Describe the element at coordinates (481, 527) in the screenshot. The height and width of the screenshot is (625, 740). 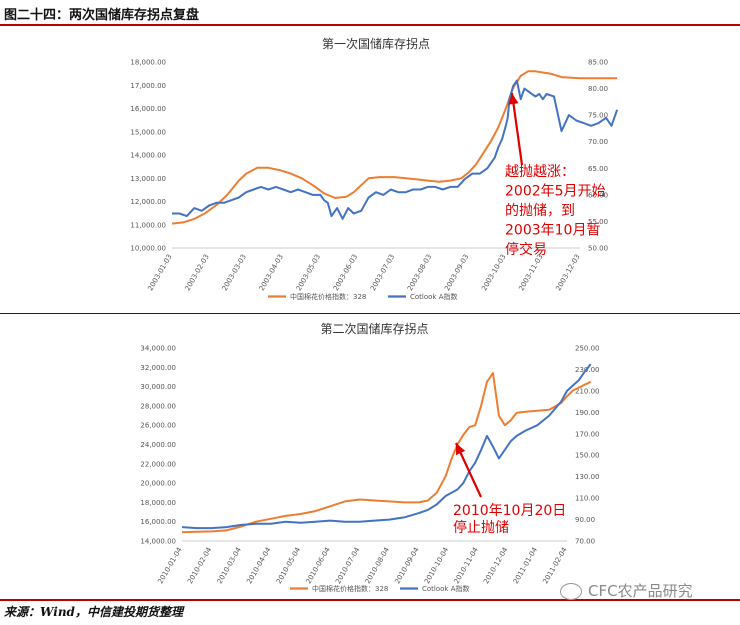
I see `annotation-text-line: 停止抛储` at that location.